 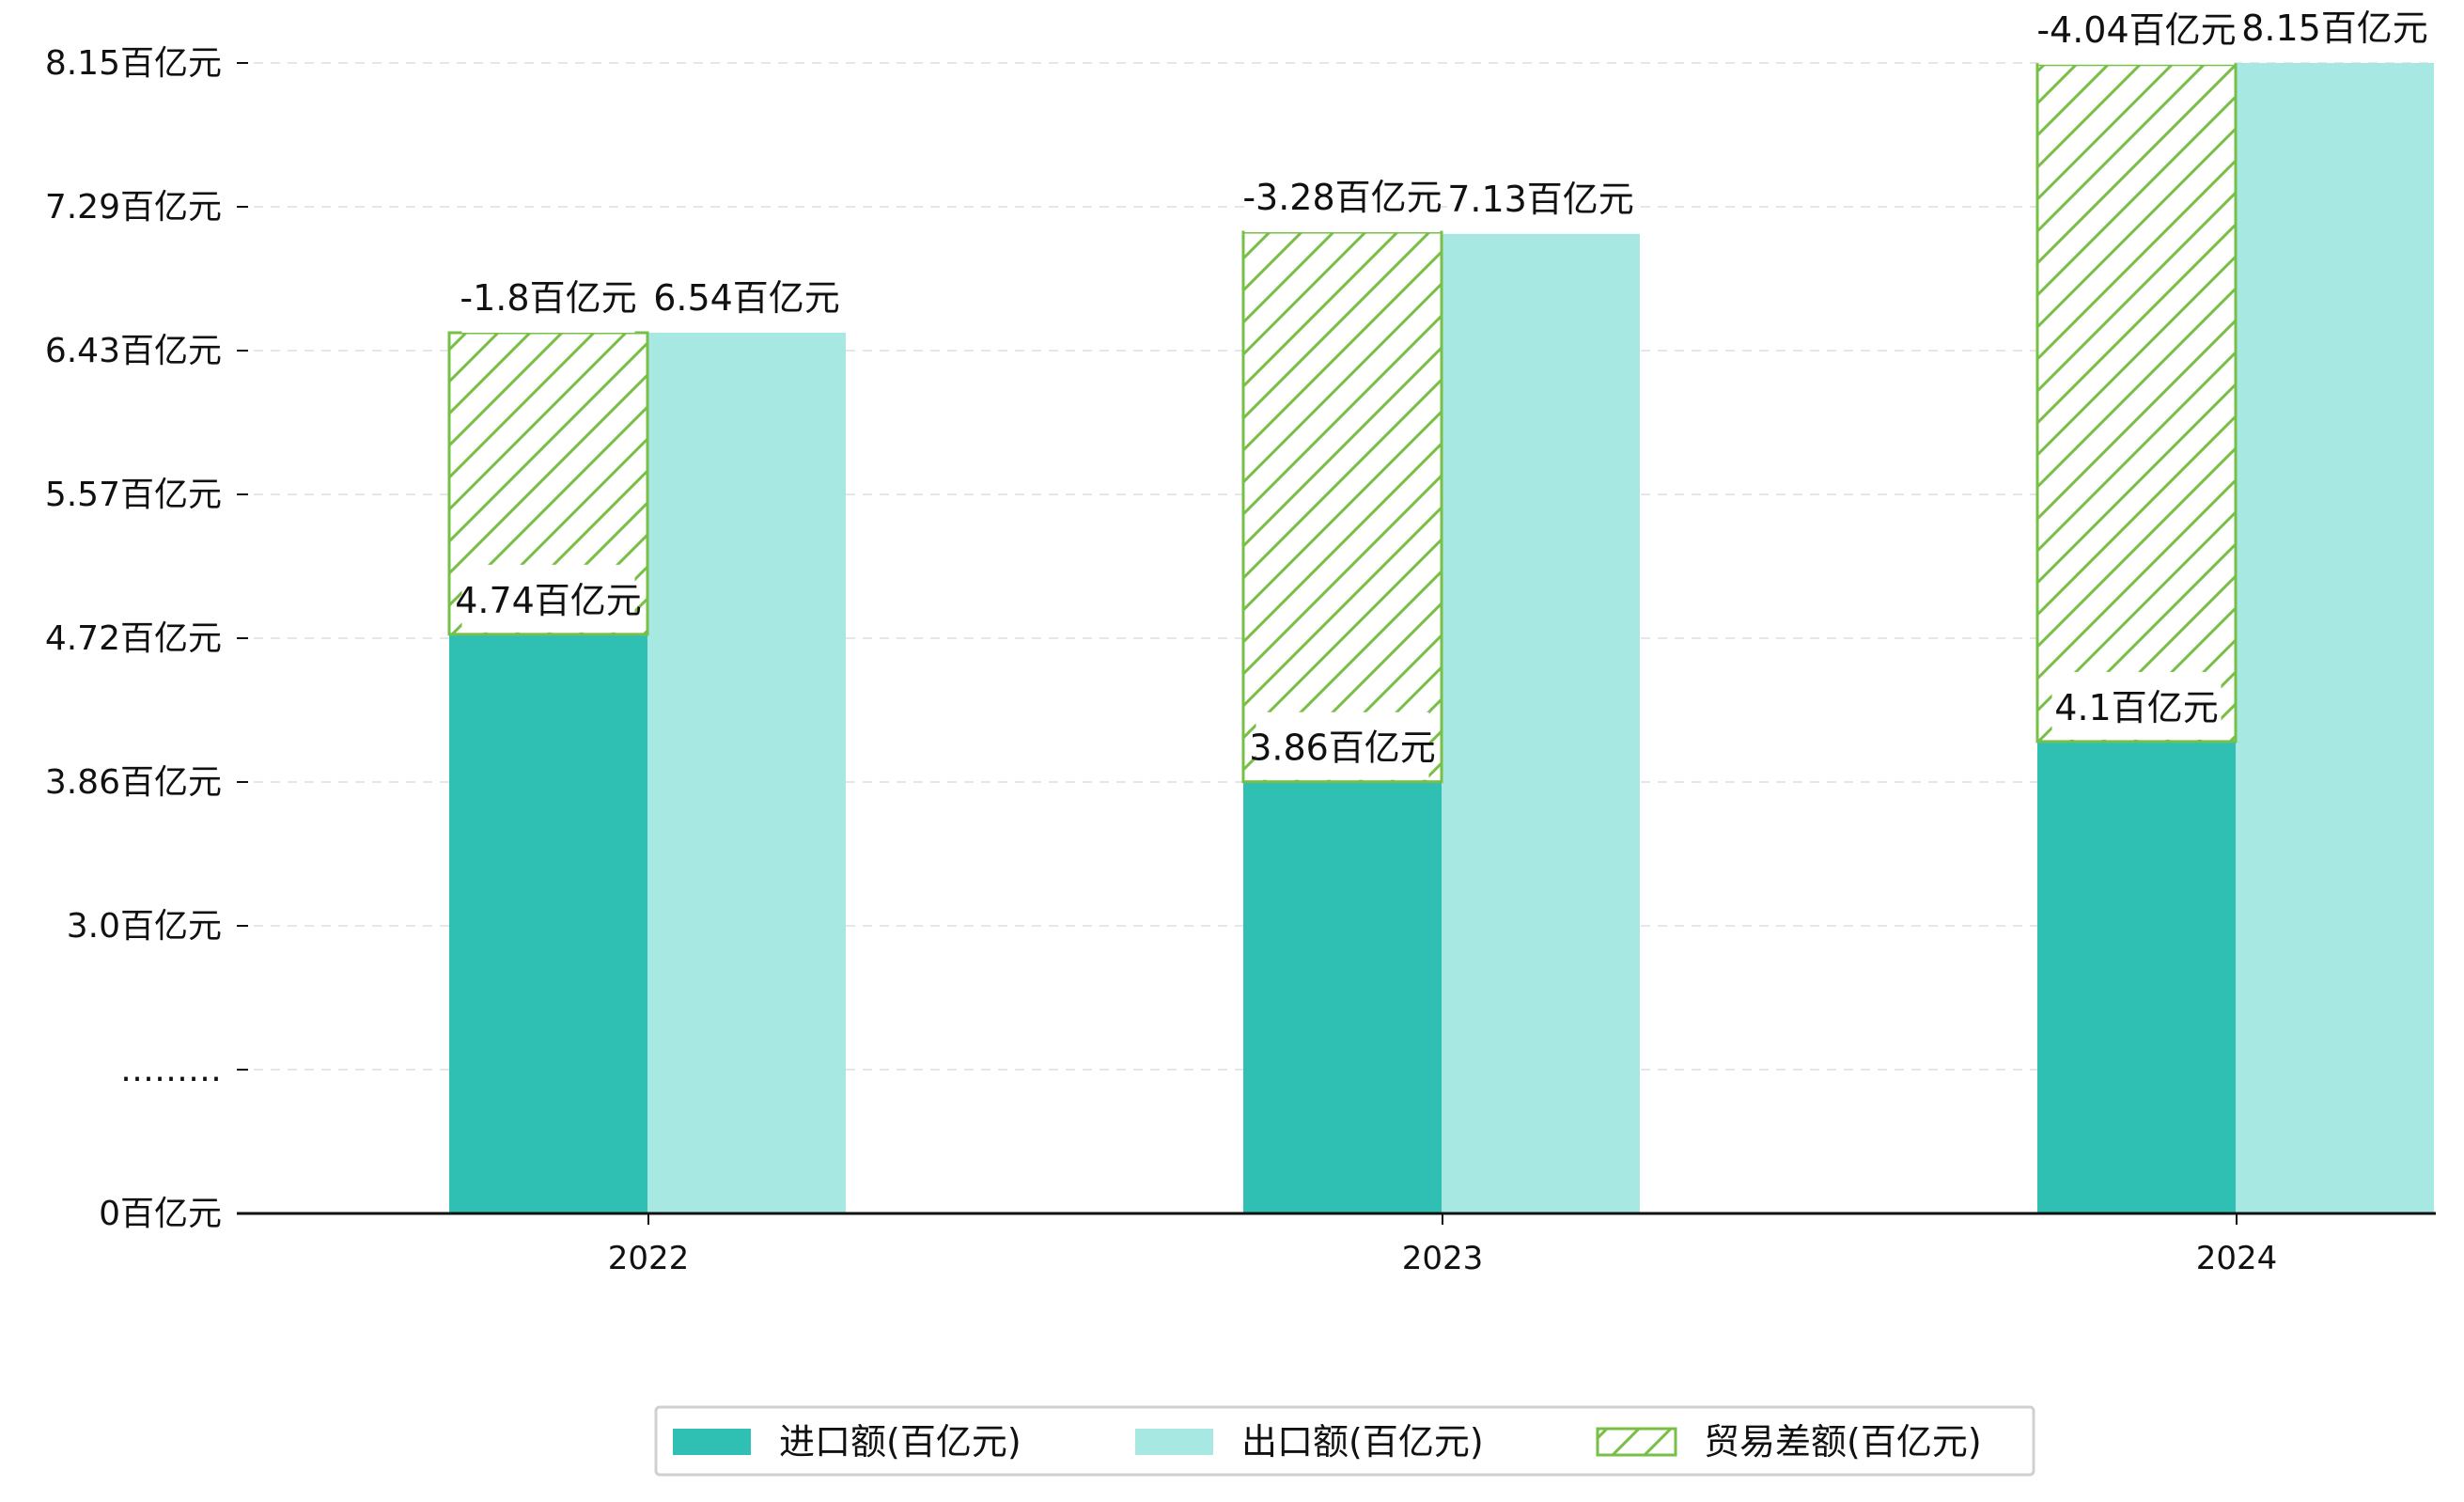 What do you see at coordinates (133, 782) in the screenshot?
I see `y-tick-label: 3.86百亿元` at bounding box center [133, 782].